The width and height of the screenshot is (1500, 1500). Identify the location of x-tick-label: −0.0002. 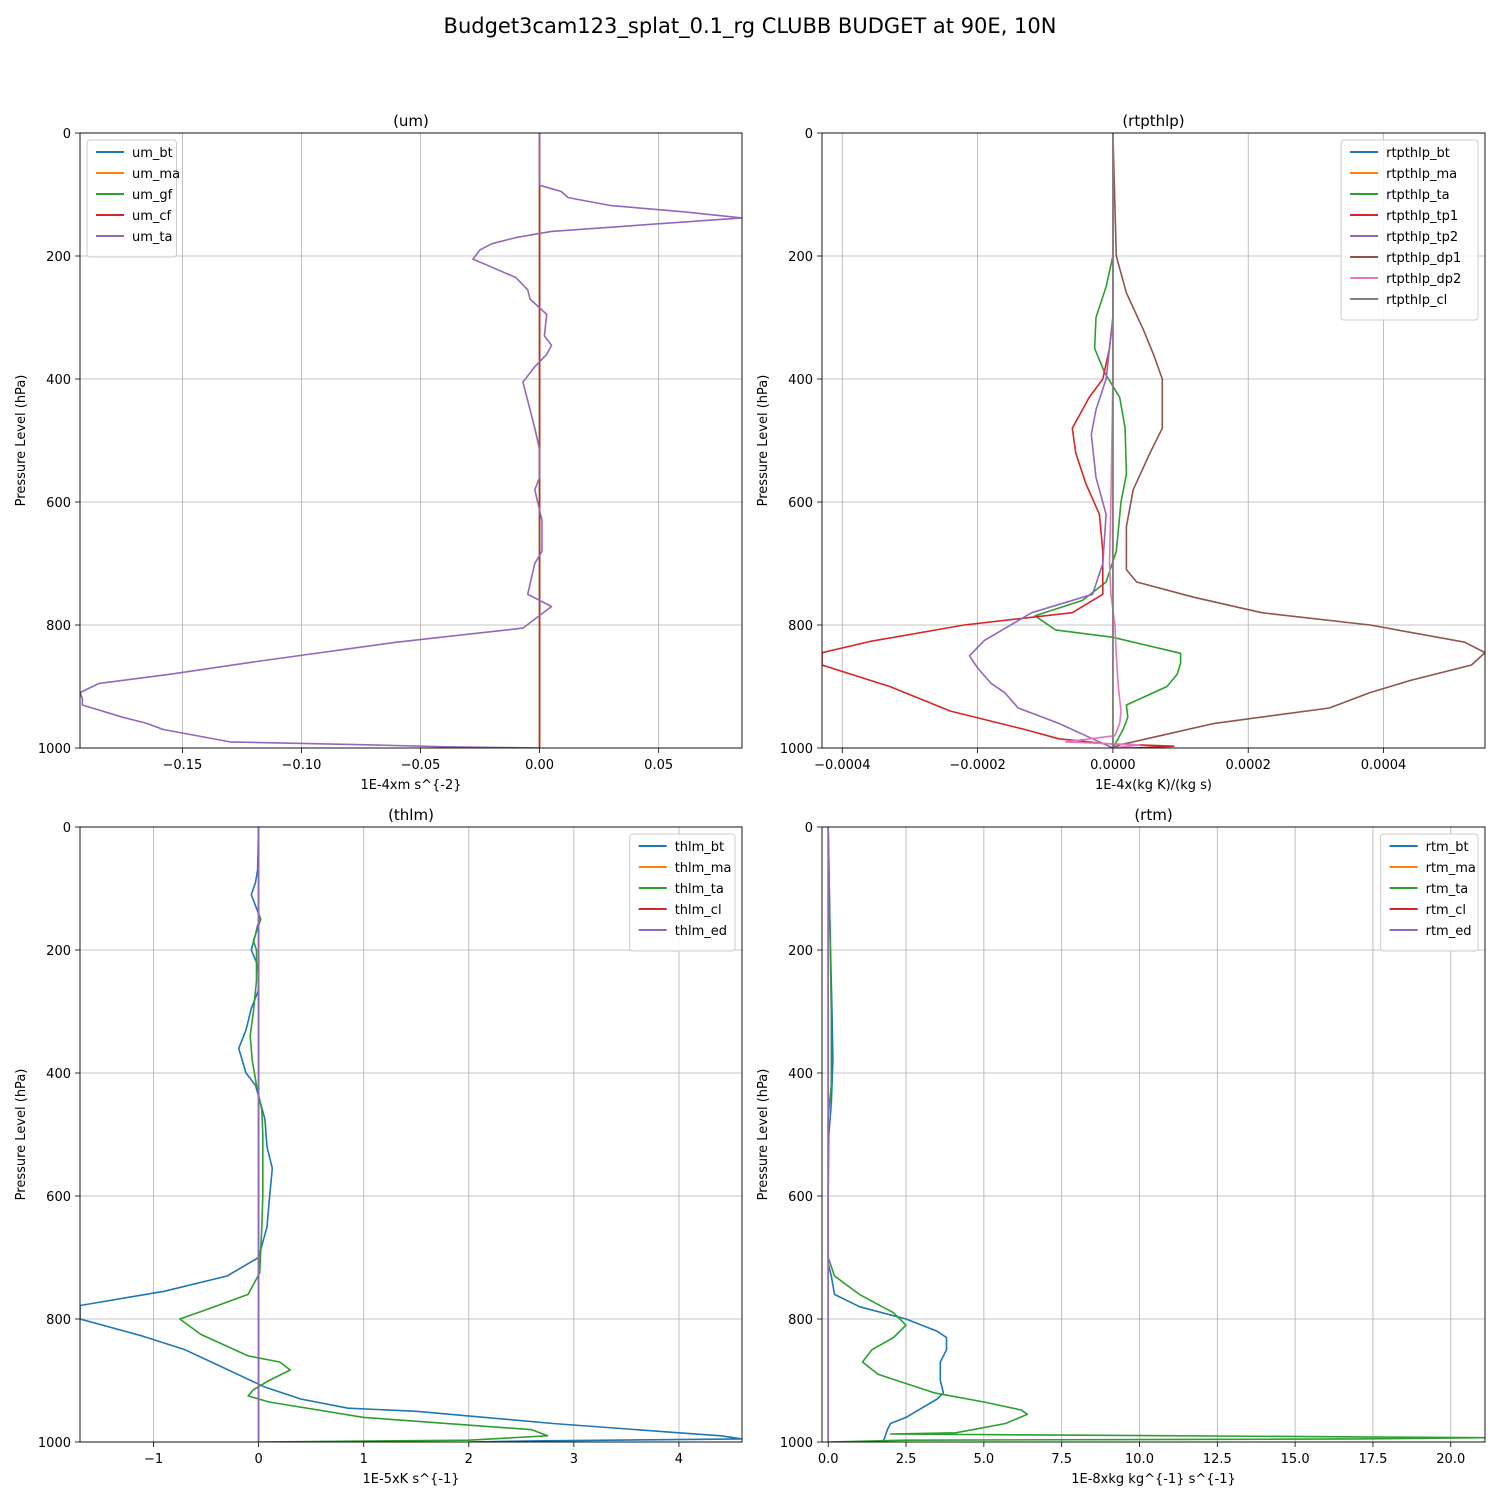
(977, 765).